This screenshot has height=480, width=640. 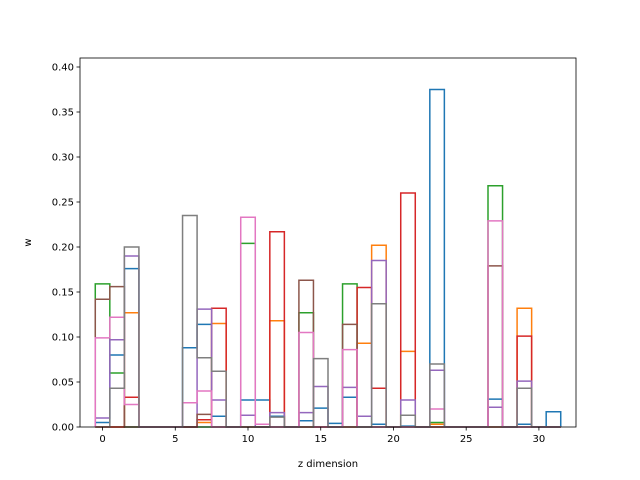 I want to click on x-tick-label: 5, so click(x=175, y=439).